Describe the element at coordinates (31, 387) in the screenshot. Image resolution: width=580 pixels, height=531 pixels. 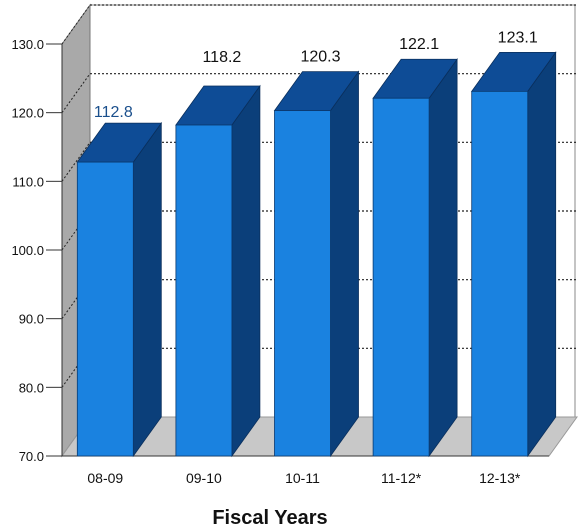
I see `y-tick-label: 80.0` at that location.